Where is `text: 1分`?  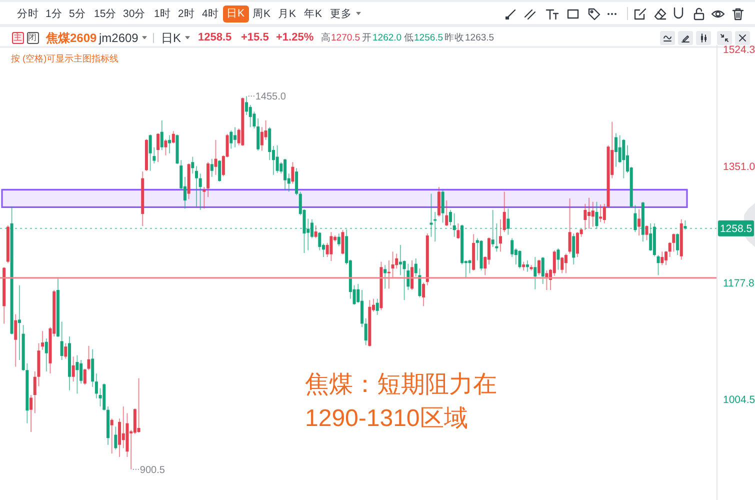
text: 1分 is located at coordinates (54, 13).